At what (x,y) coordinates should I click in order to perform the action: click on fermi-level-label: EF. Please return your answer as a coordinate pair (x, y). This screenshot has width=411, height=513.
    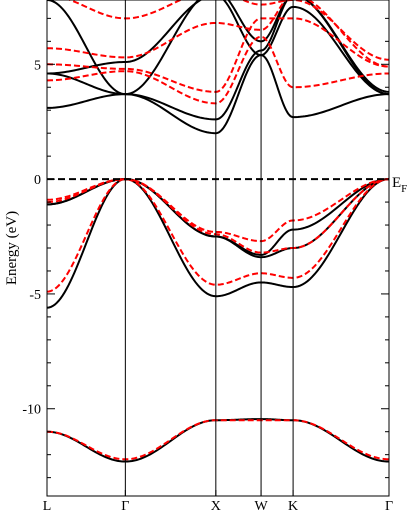
    Looking at the image, I should click on (399, 185).